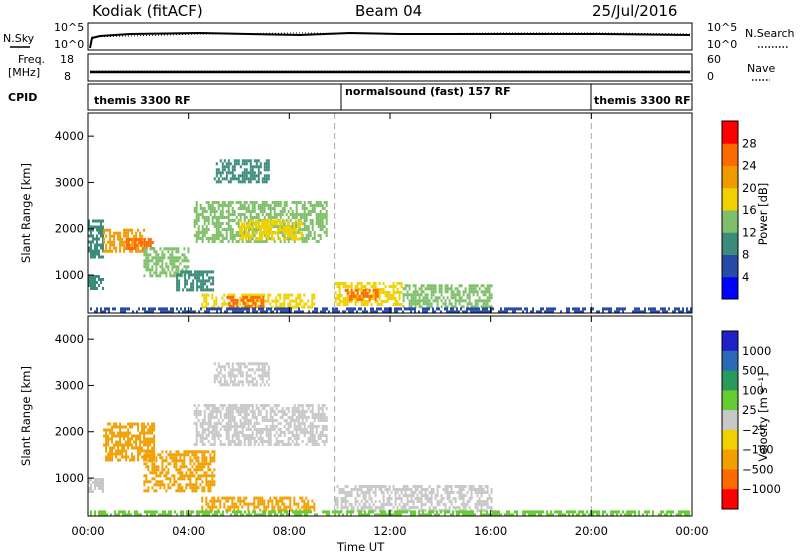  What do you see at coordinates (26, 416) in the screenshot?
I see `velocity-ylabel: Slant Range [km]` at bounding box center [26, 416].